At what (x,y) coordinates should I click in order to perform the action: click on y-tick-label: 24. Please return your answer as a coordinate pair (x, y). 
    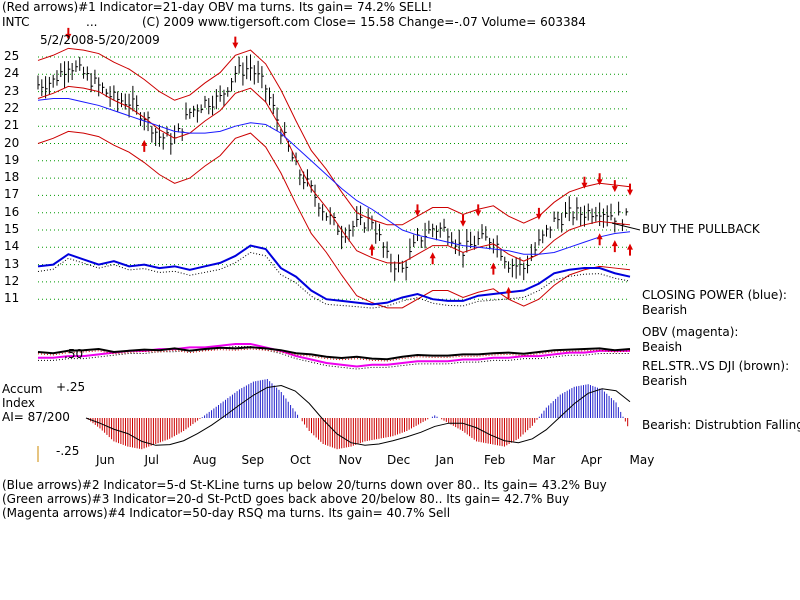
    Looking at the image, I should click on (12, 73).